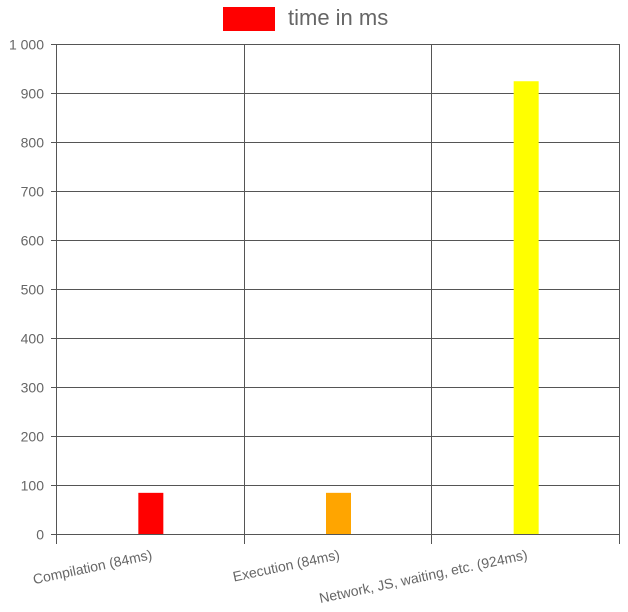  I want to click on legend: time in ms, so click(305, 18).